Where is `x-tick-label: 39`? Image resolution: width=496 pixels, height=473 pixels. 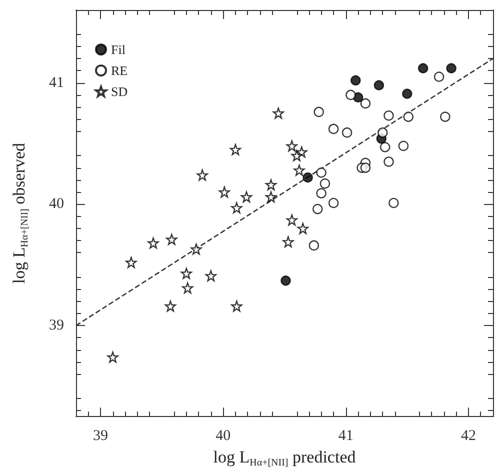 x-tick-label: 39 is located at coordinates (100, 436).